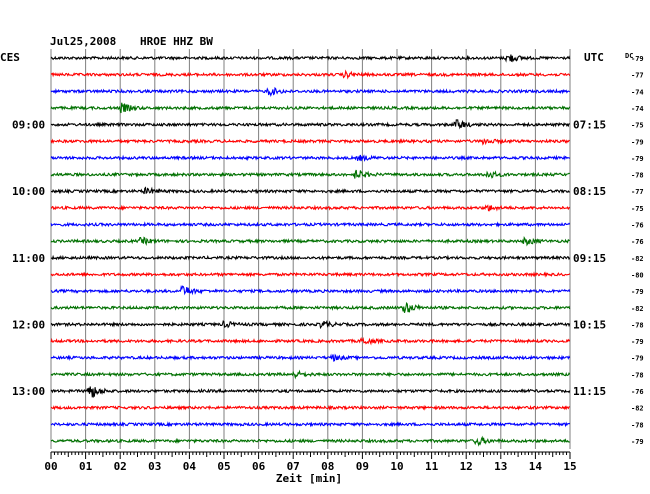  What do you see at coordinates (594, 57) in the screenshot?
I see `right-timezone-label: UTC` at bounding box center [594, 57].